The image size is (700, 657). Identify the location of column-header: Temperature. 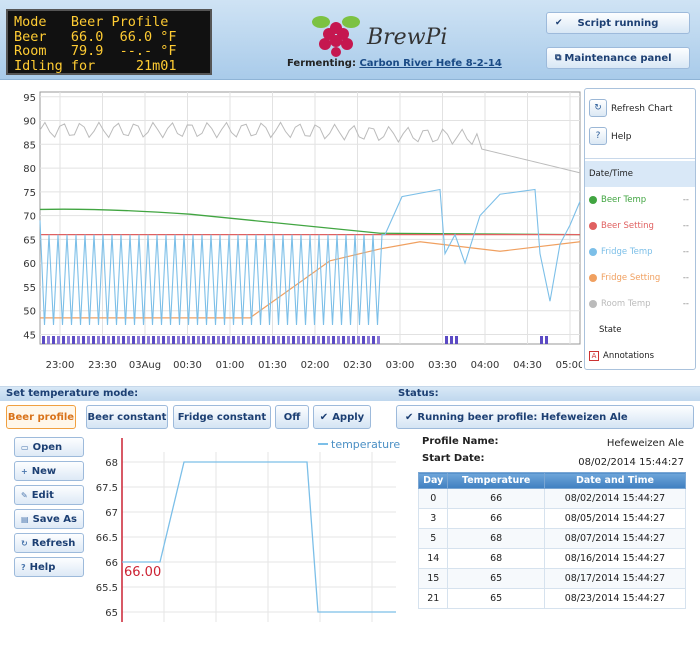
(496, 480).